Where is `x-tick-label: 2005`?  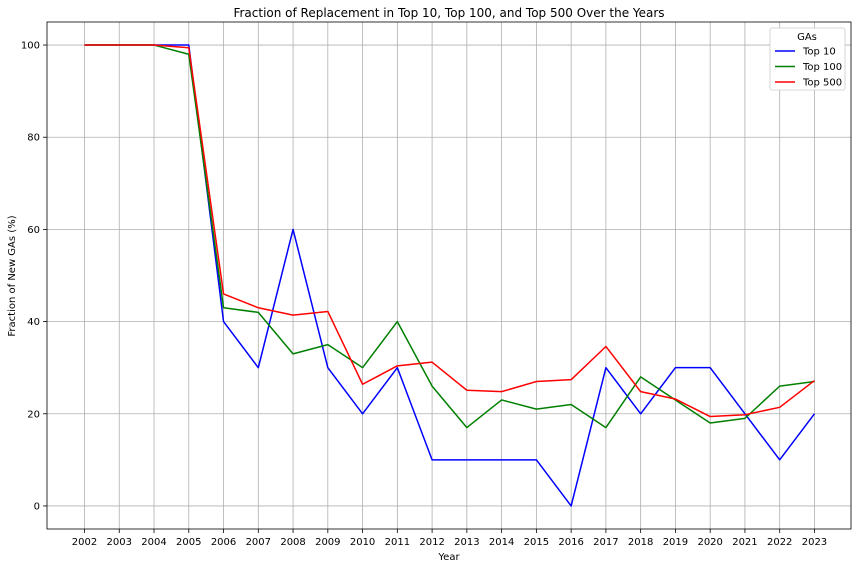
x-tick-label: 2005 is located at coordinates (188, 542).